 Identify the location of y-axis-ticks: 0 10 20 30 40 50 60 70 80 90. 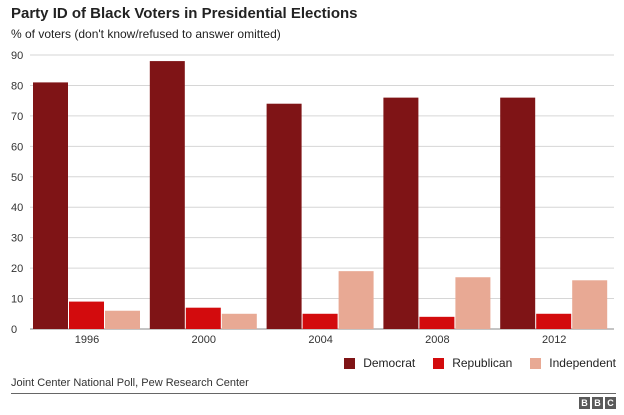
(17, 193).